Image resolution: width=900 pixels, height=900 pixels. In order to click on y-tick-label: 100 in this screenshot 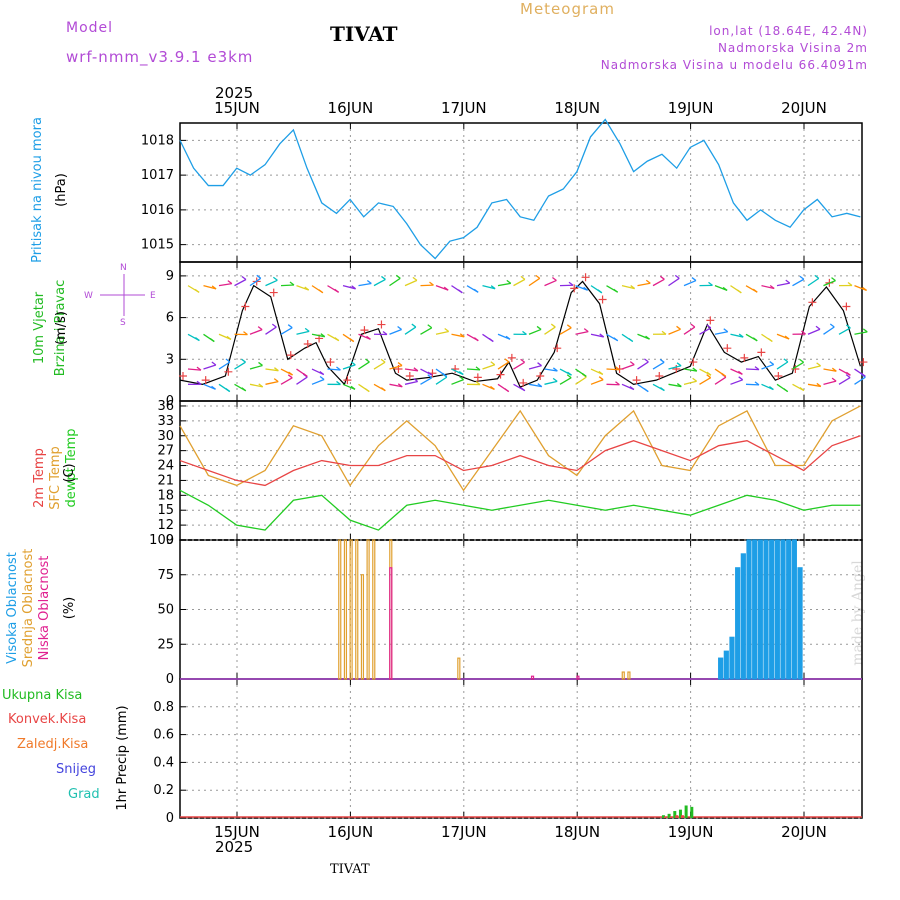, I will do `click(161, 540)`.